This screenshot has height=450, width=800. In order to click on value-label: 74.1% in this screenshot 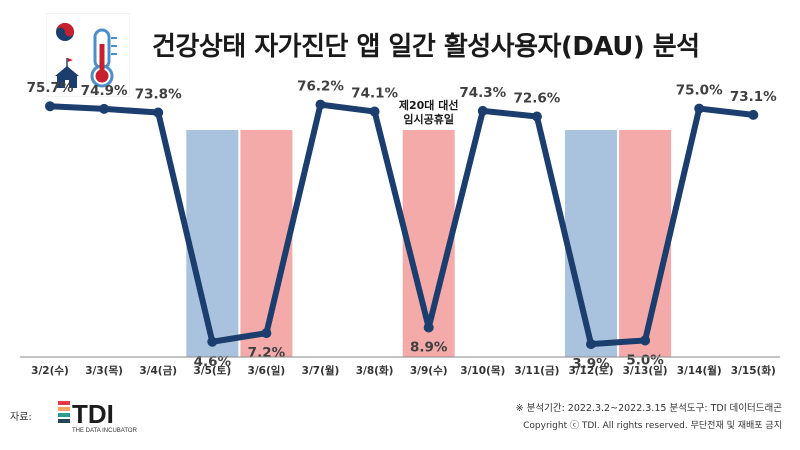, I will do `click(374, 94)`.